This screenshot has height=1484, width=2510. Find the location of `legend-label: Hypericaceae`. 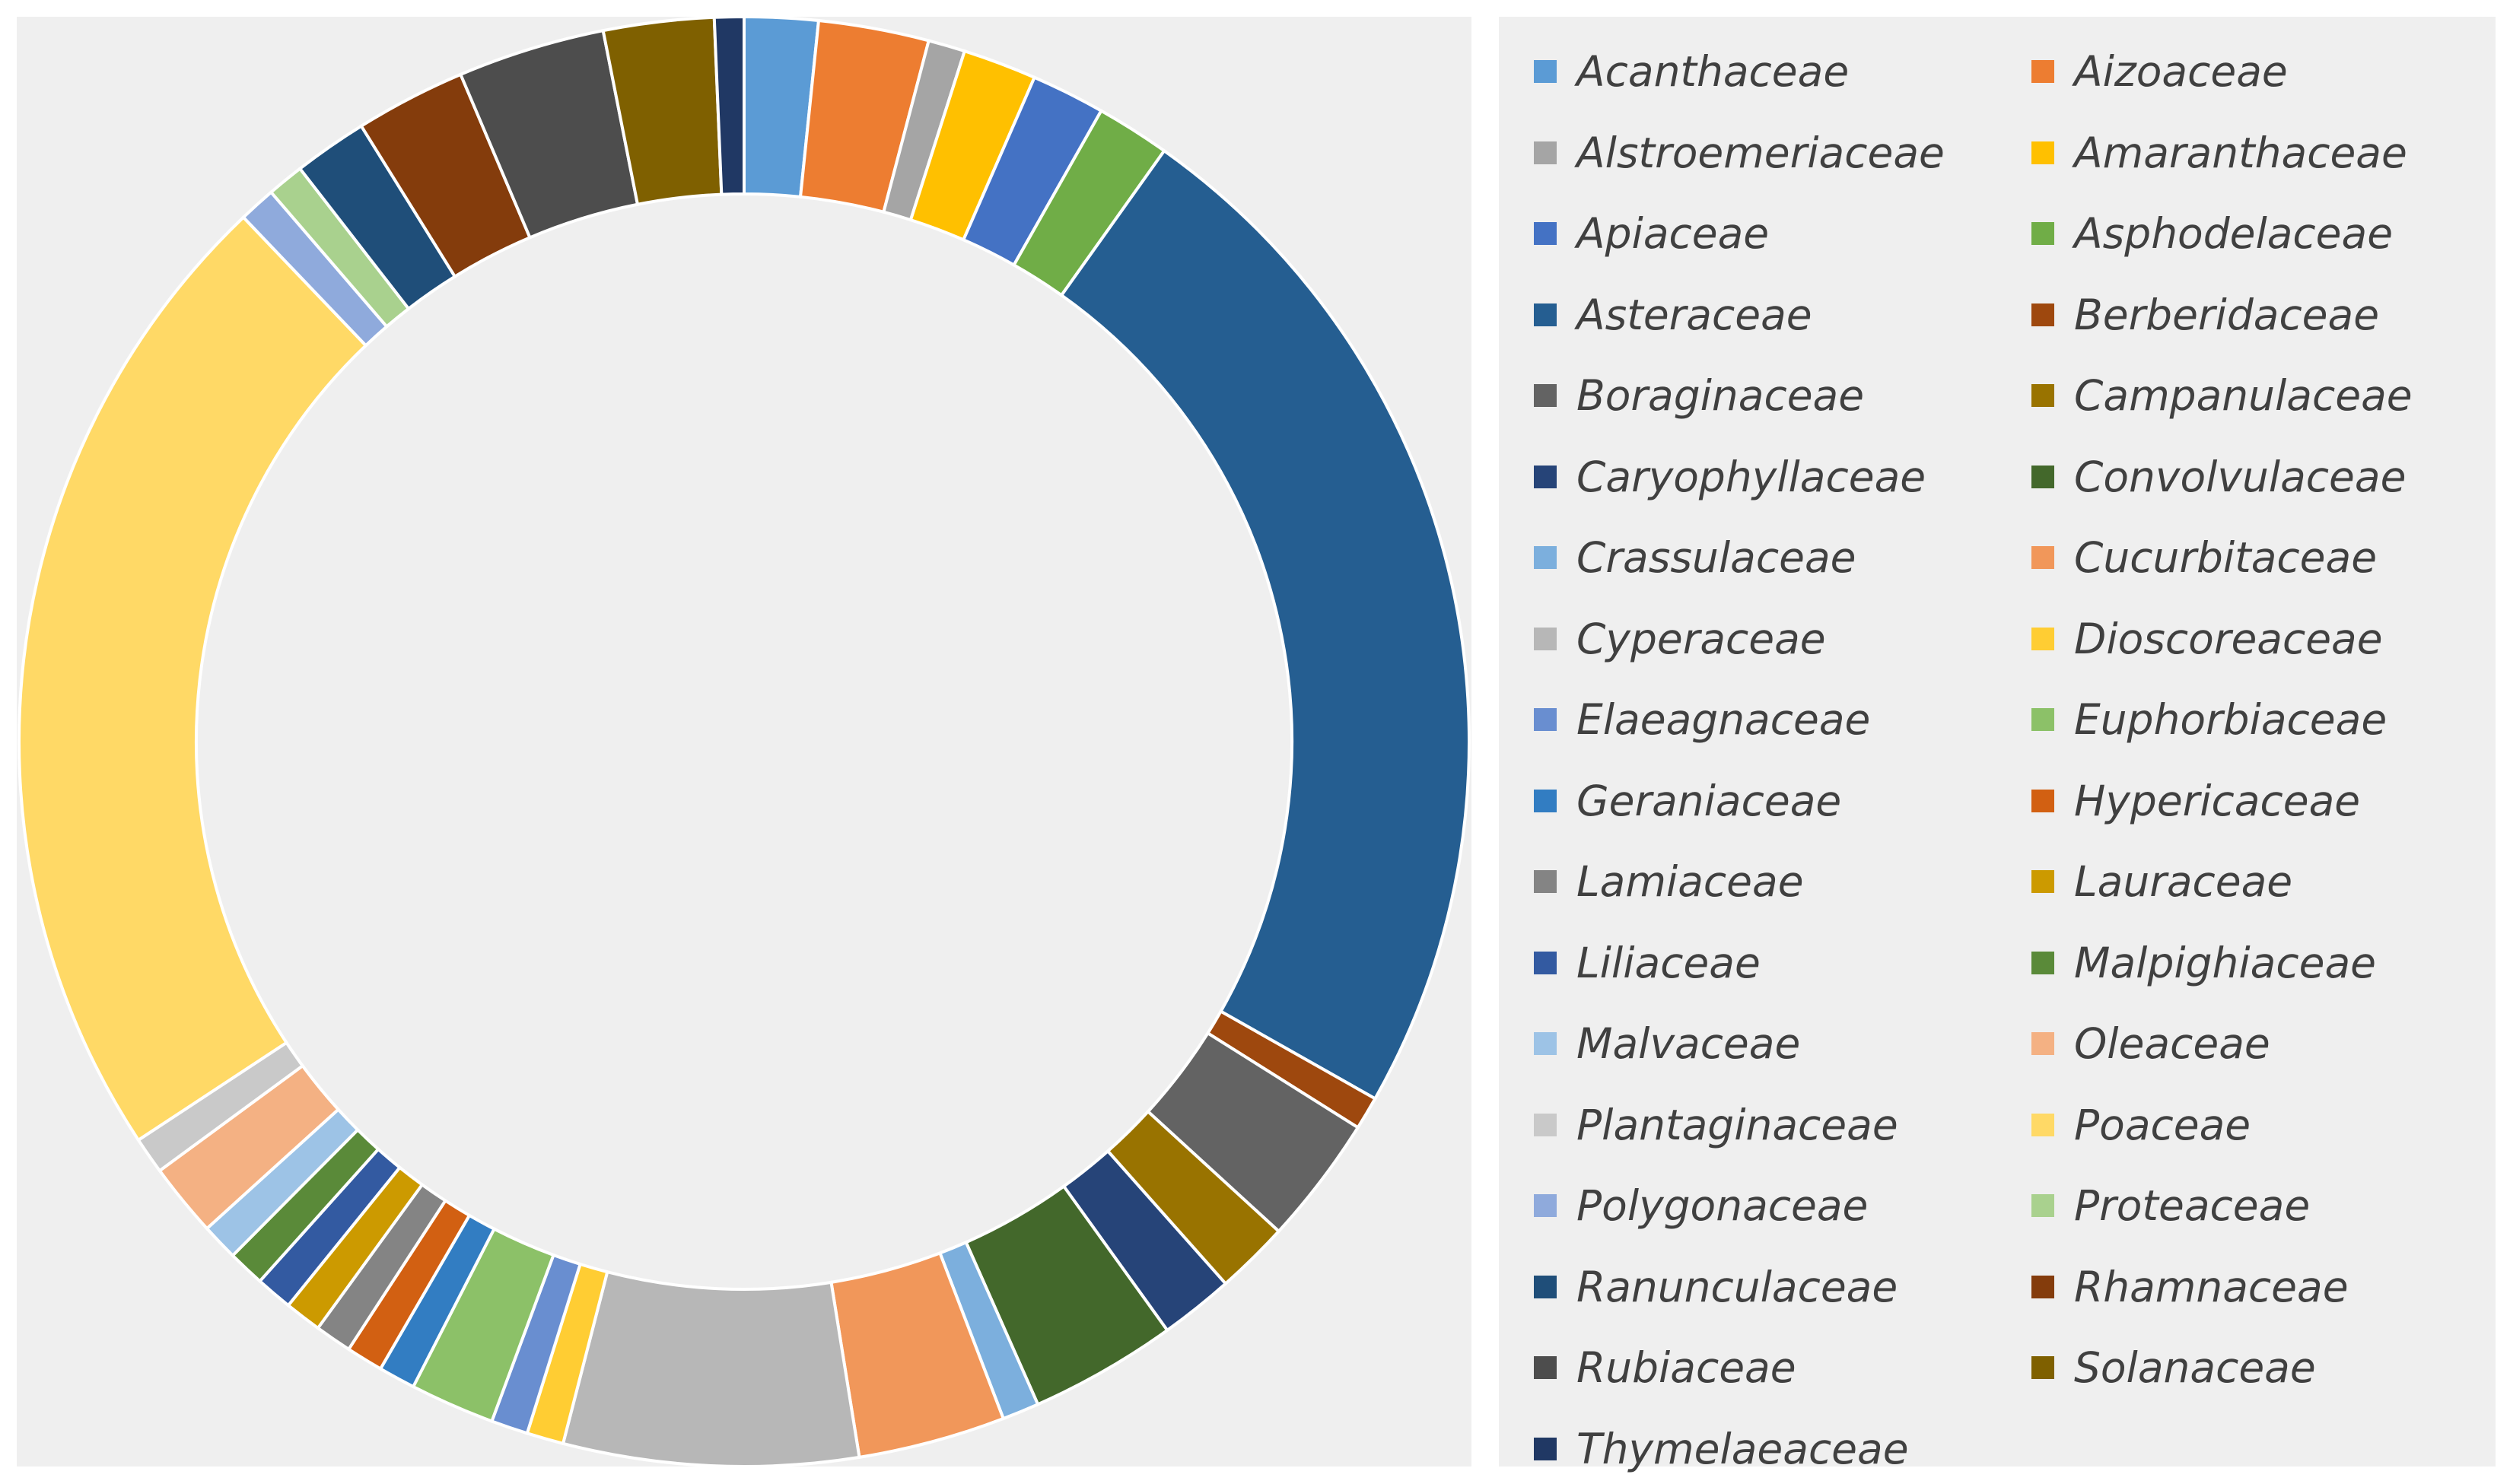

legend-label: Hypericaceae is located at coordinates (2217, 800).